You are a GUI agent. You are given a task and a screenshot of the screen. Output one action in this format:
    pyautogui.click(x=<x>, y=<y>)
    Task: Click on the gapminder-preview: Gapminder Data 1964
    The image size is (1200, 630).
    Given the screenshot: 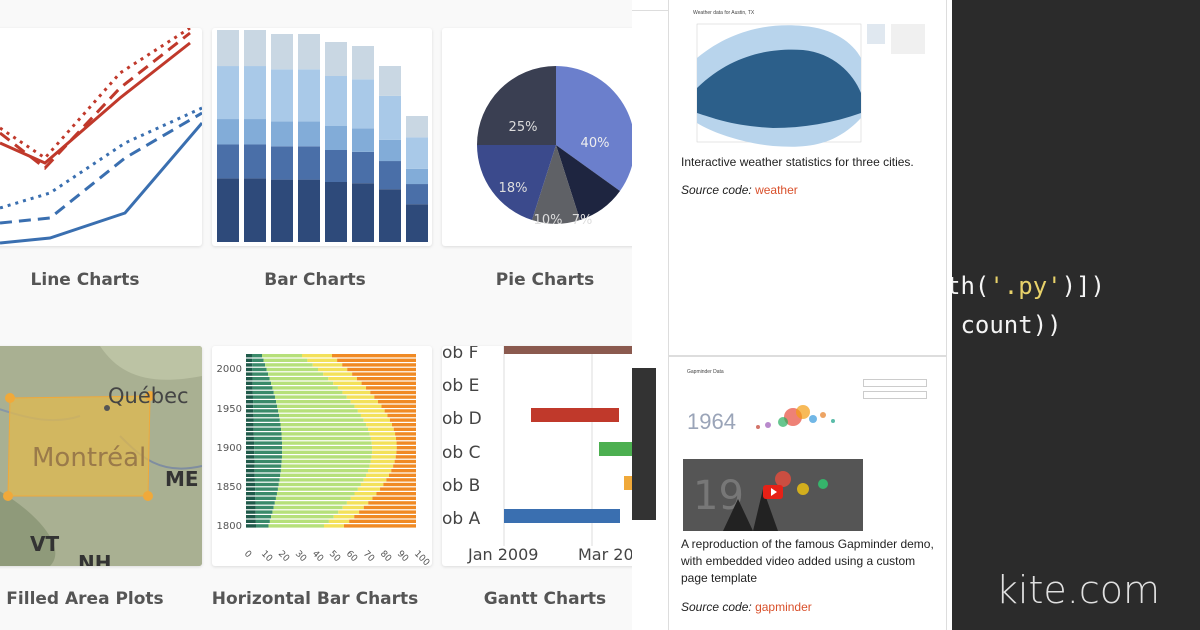 What is the action you would take?
    pyautogui.click(x=808, y=414)
    